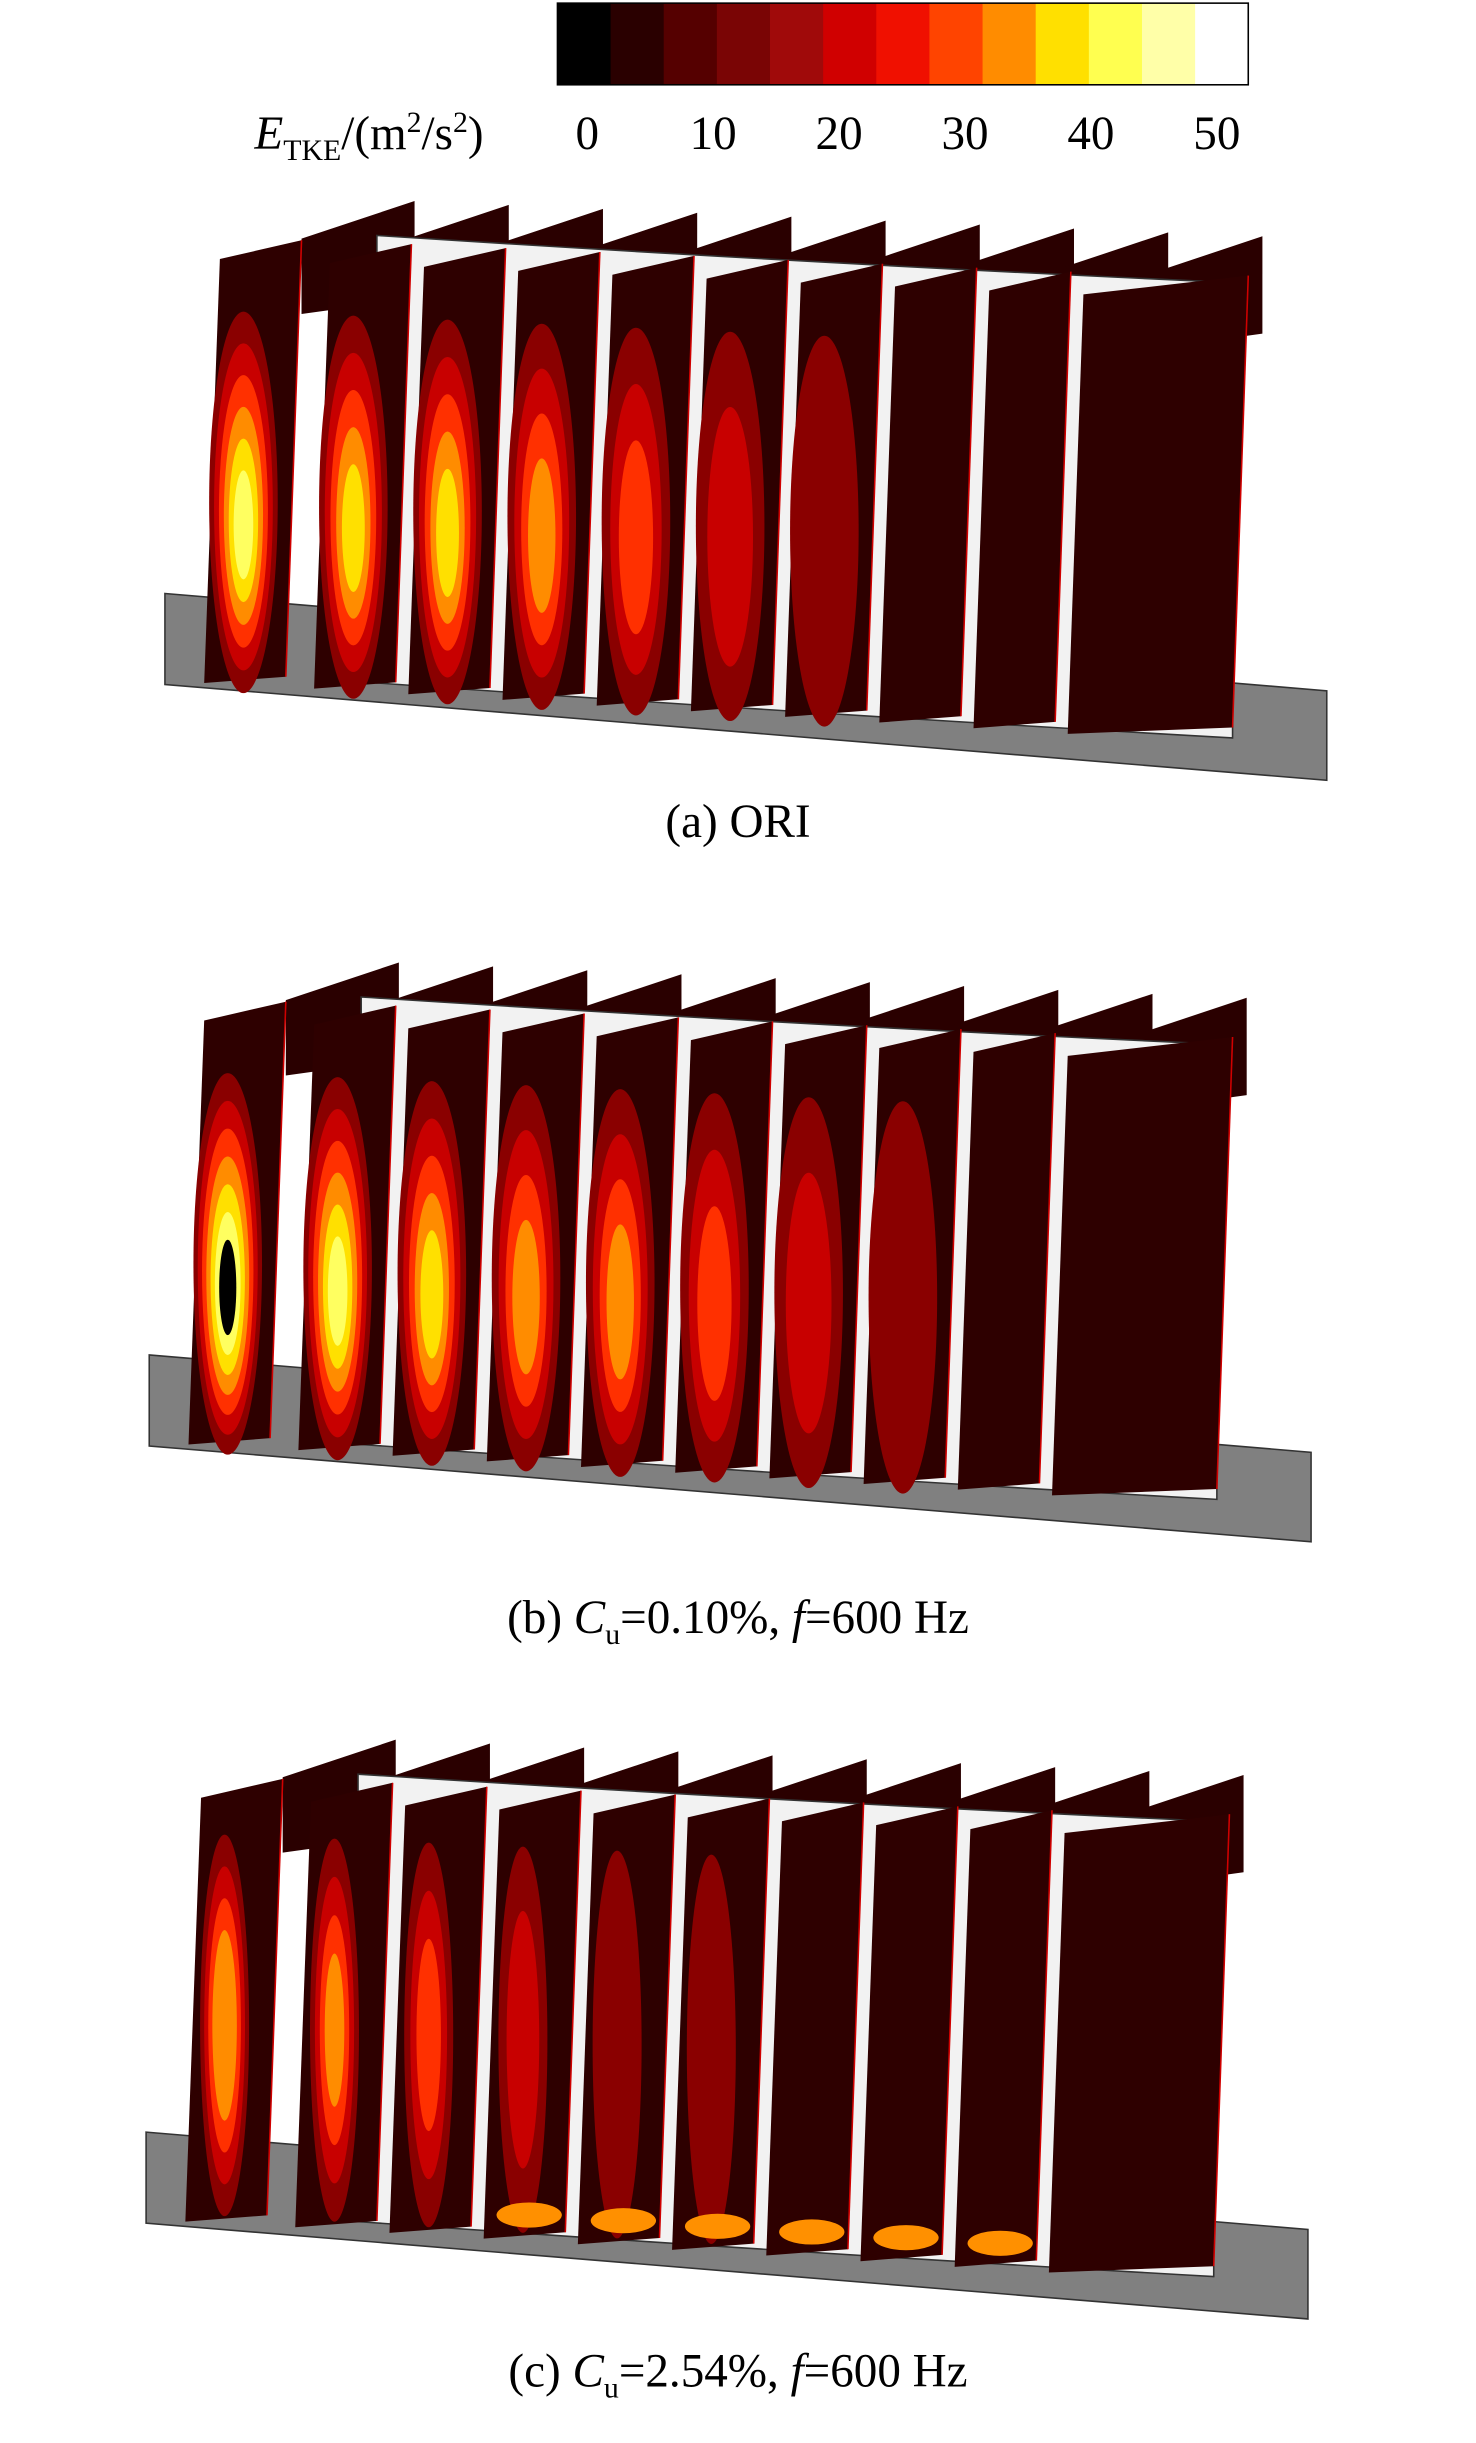  What do you see at coordinates (964, 134) in the screenshot?
I see `colorbar-tick-label: 30` at bounding box center [964, 134].